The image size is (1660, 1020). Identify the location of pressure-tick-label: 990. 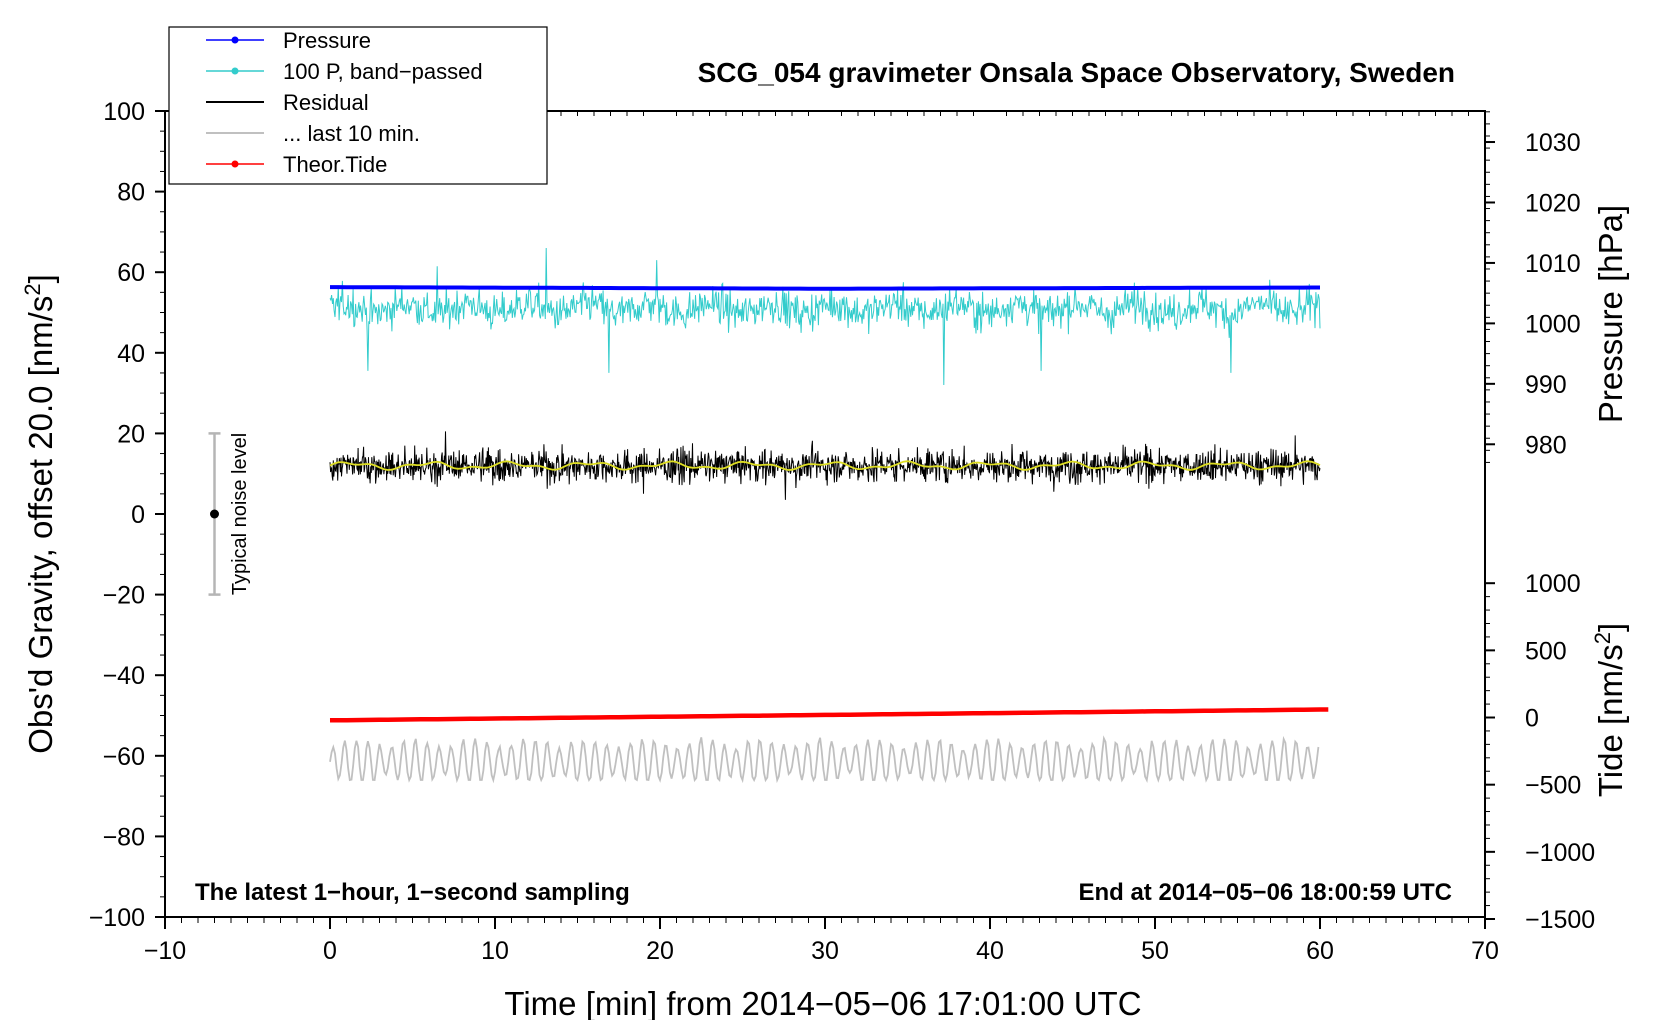
(1546, 385).